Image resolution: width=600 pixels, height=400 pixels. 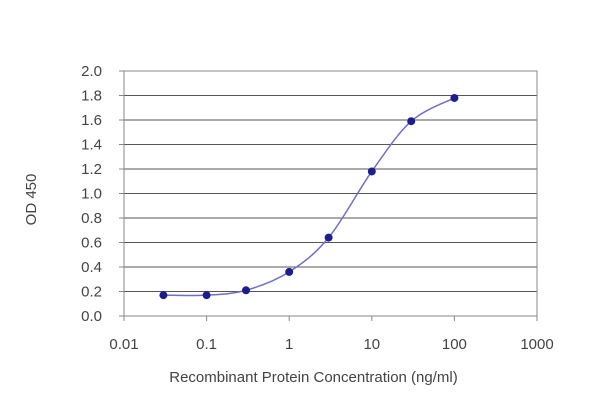 I want to click on y-tick-label: 0.4, so click(x=91, y=267).